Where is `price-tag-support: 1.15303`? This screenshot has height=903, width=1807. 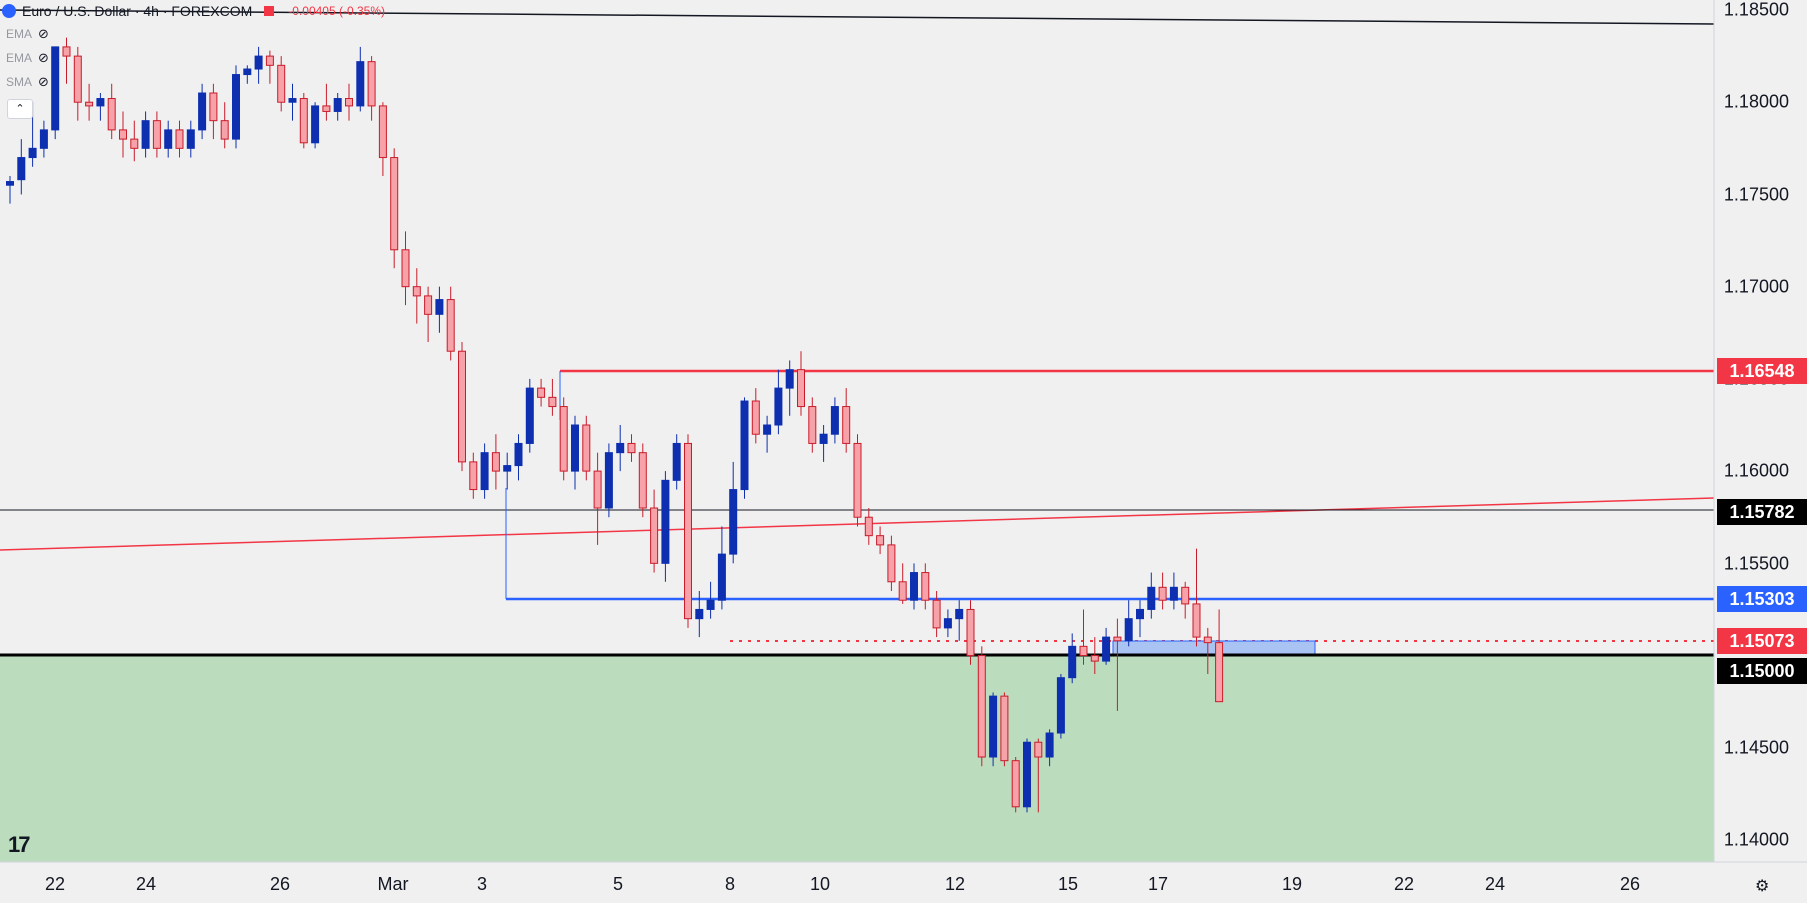 price-tag-support: 1.15303 is located at coordinates (1762, 599).